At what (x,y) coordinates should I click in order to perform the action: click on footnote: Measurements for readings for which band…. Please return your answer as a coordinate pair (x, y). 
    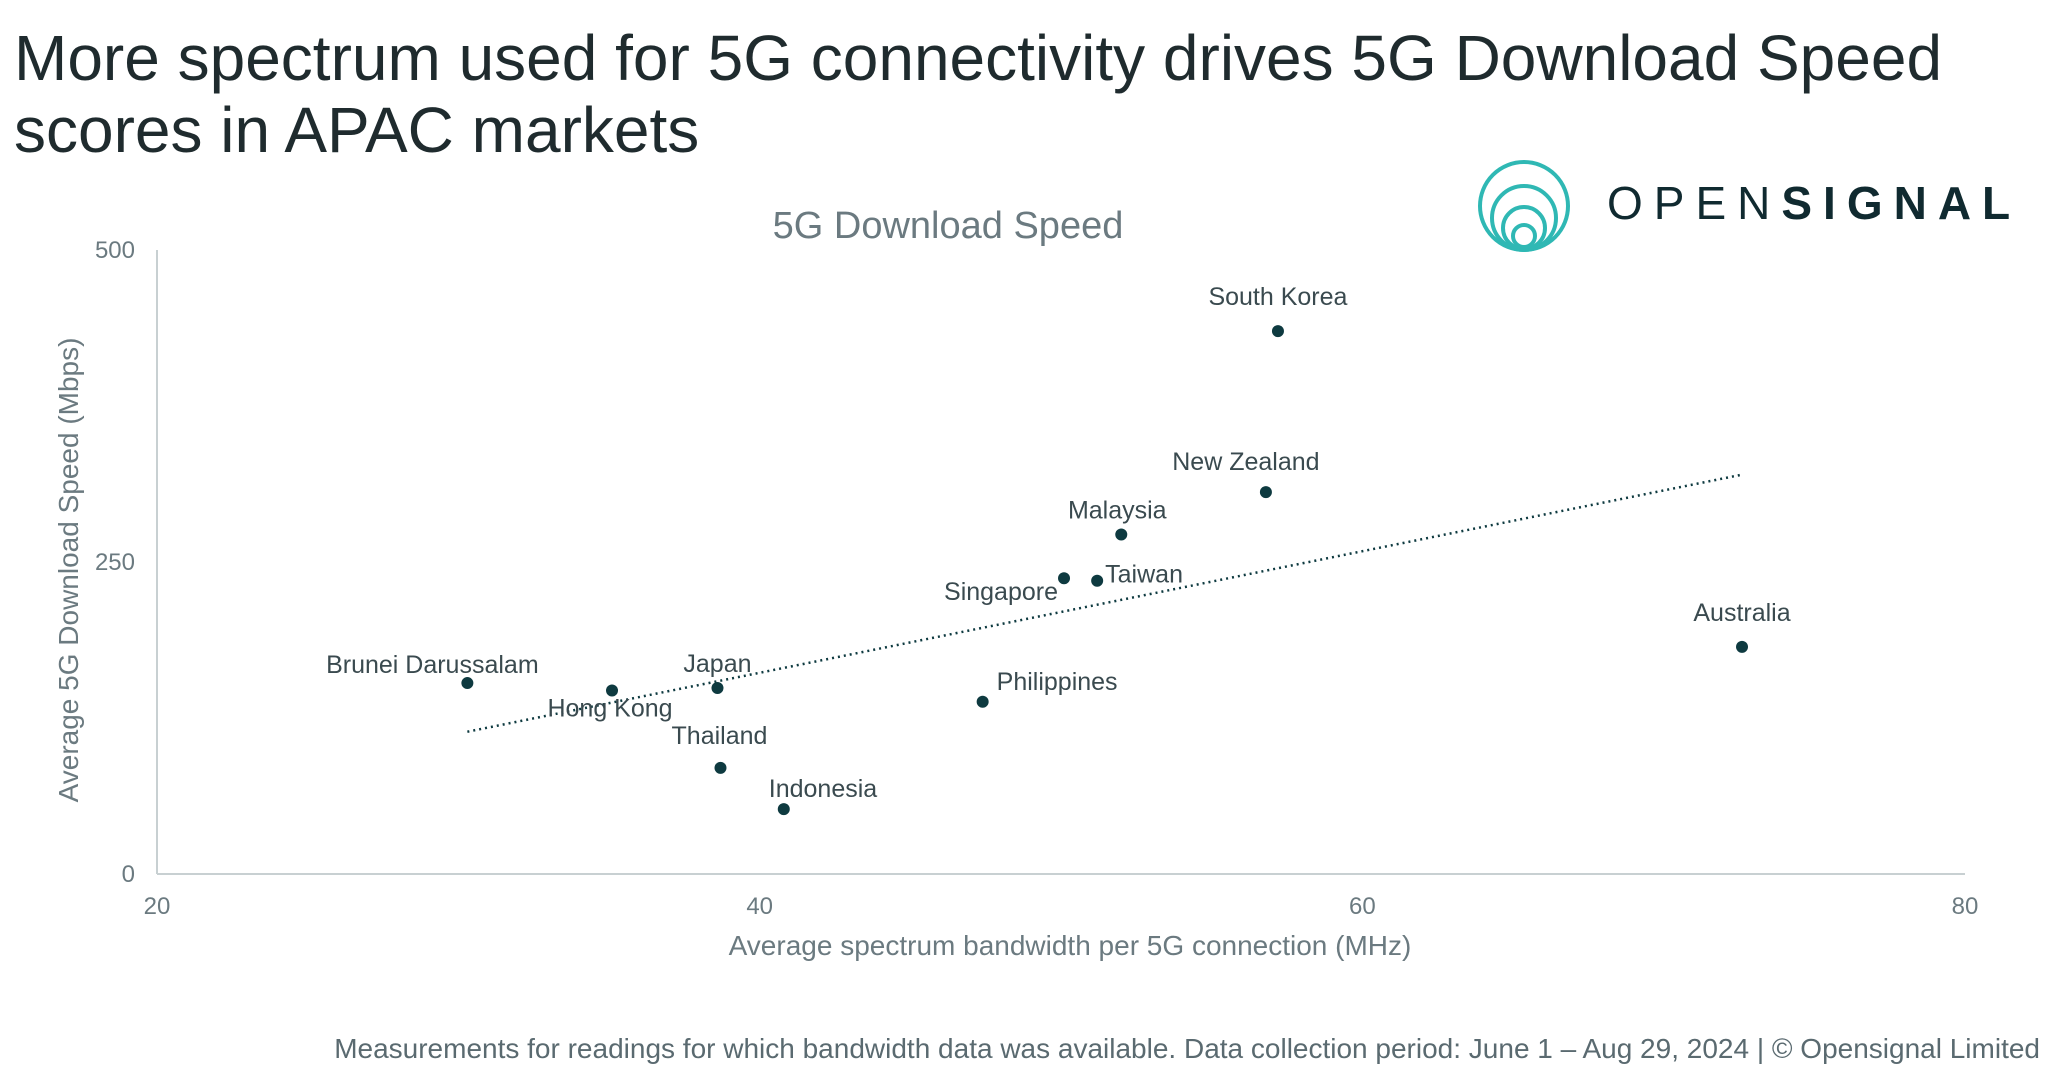
    Looking at the image, I should click on (1187, 1048).